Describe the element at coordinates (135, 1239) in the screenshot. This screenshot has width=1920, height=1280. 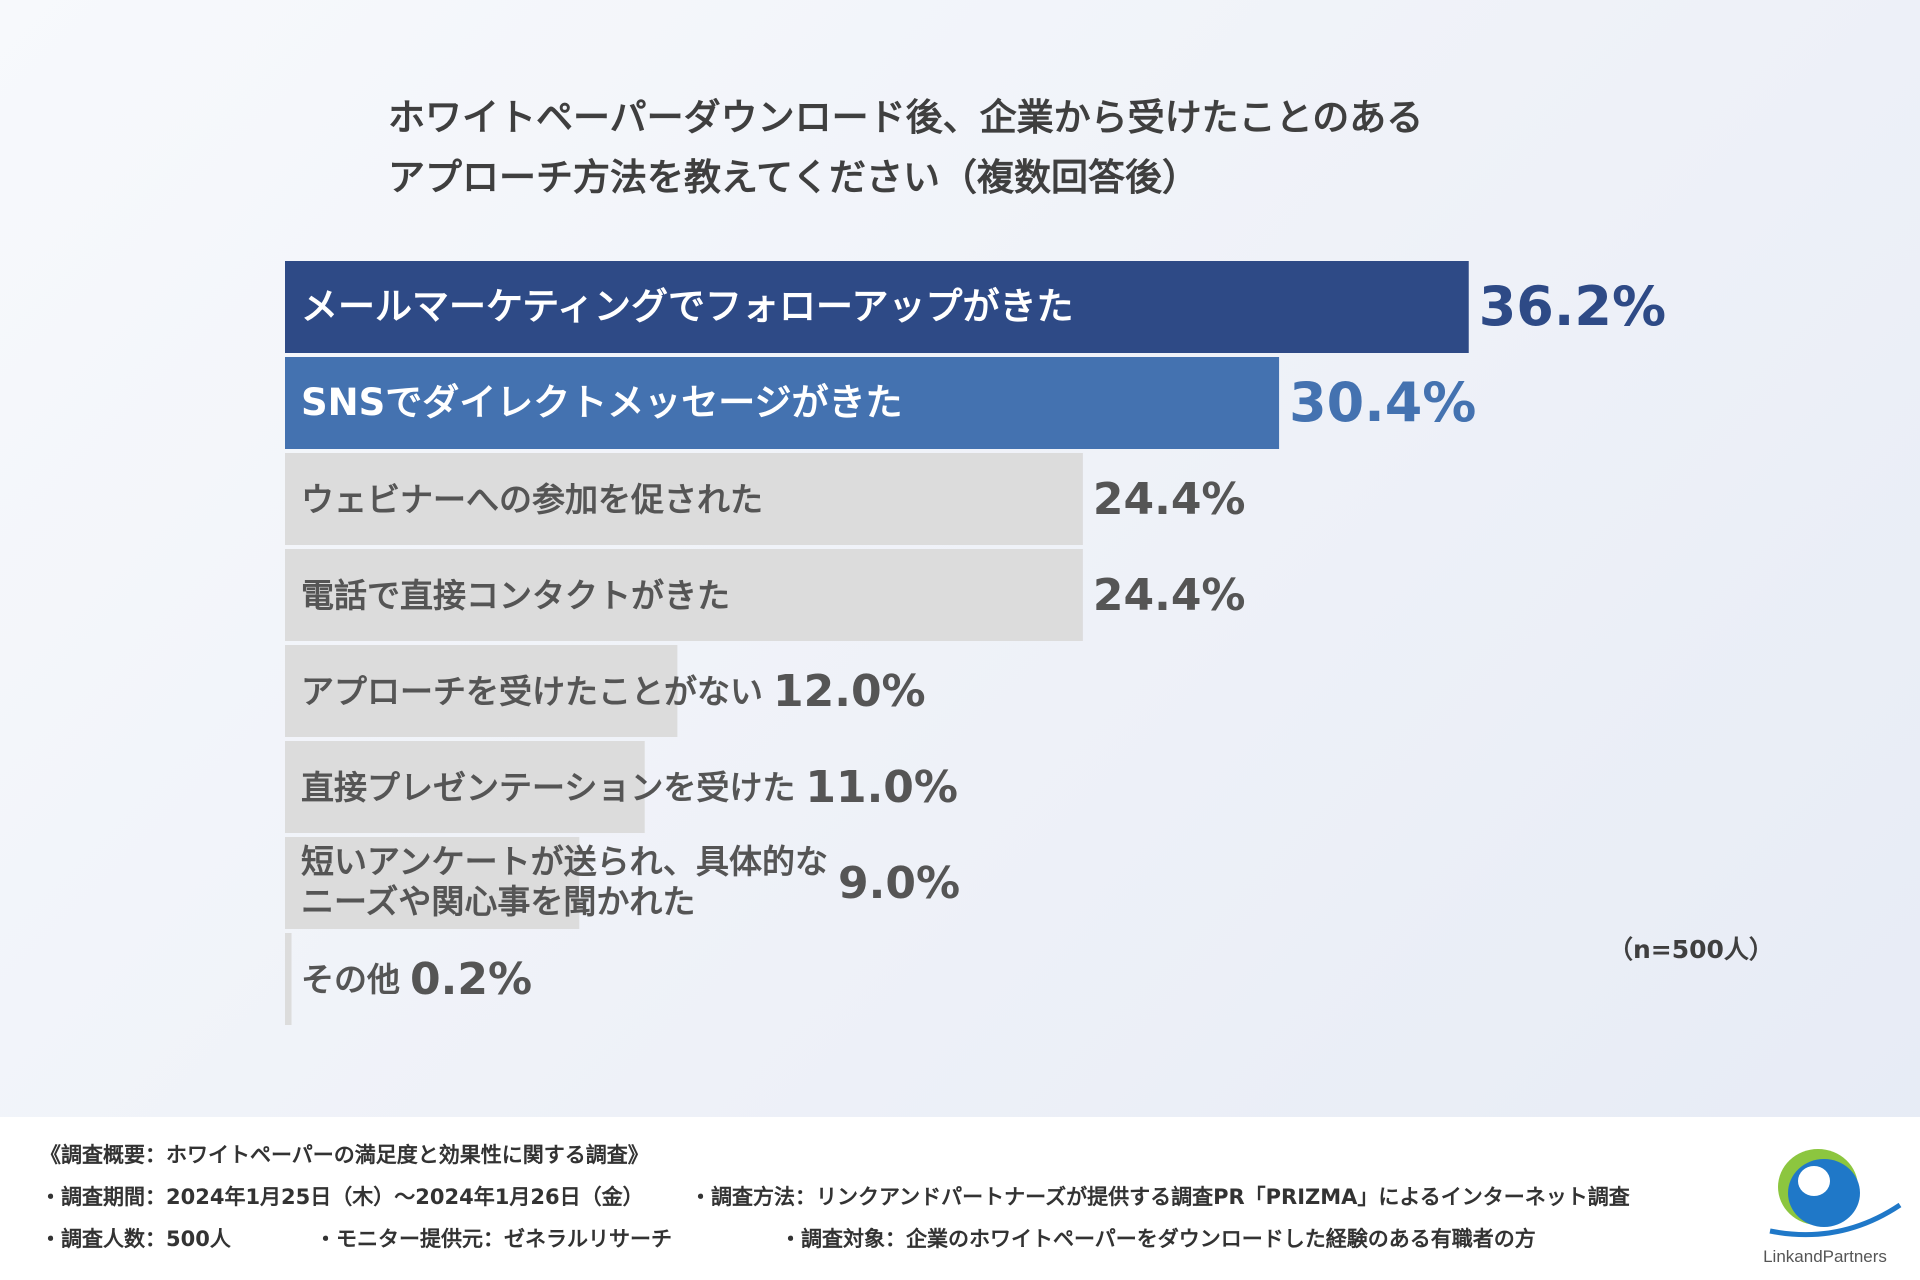
I see `survey-count: ・調査人数：500人` at that location.